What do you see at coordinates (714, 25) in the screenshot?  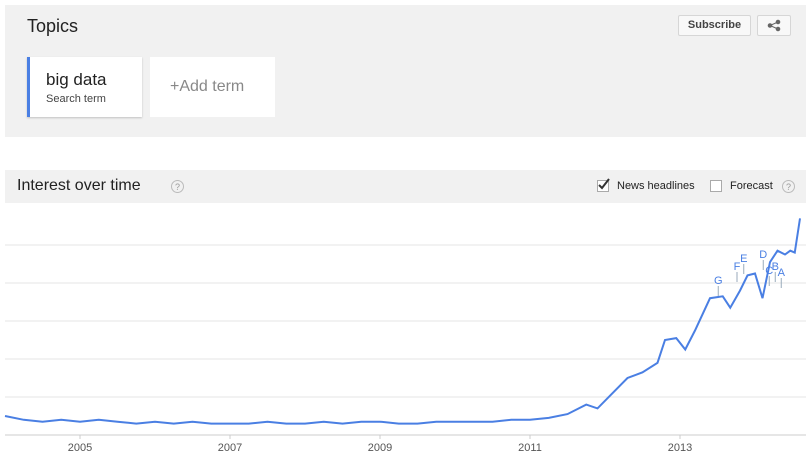 I see `subscribe-button: Subscribe` at bounding box center [714, 25].